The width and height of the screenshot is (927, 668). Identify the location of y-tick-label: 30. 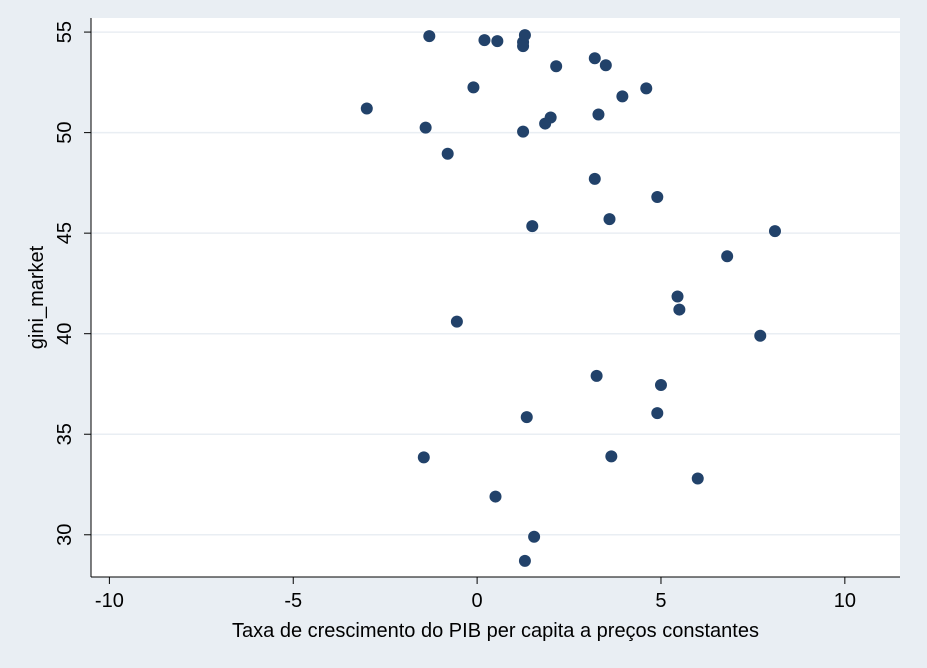
(65, 535).